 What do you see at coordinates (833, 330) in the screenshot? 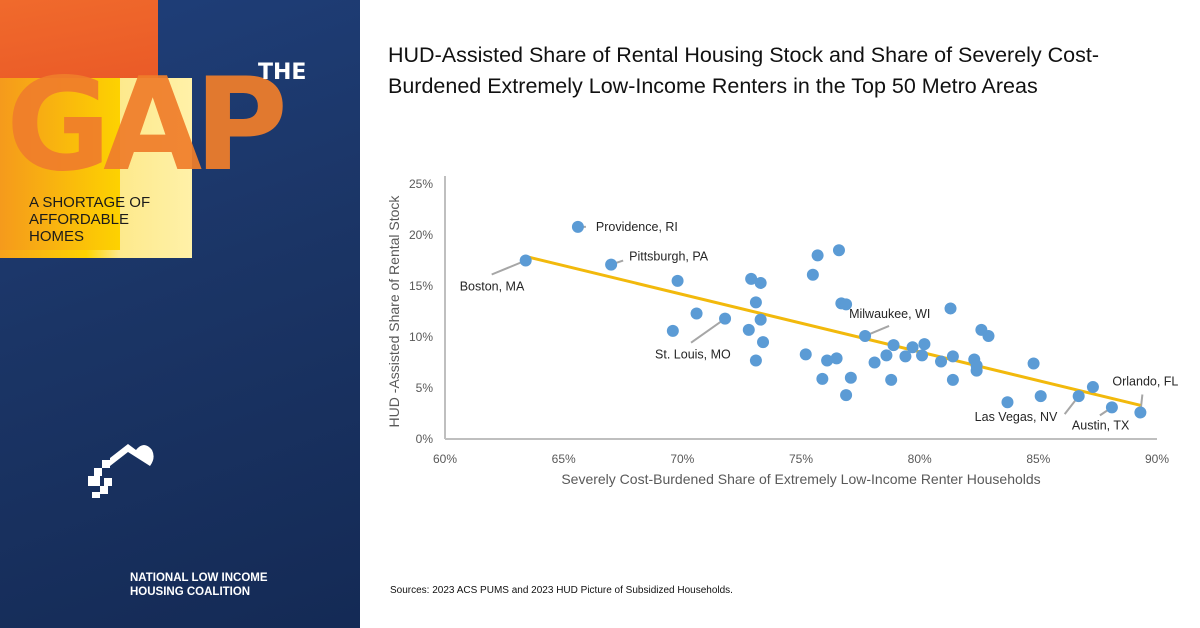
I see `trend-line` at bounding box center [833, 330].